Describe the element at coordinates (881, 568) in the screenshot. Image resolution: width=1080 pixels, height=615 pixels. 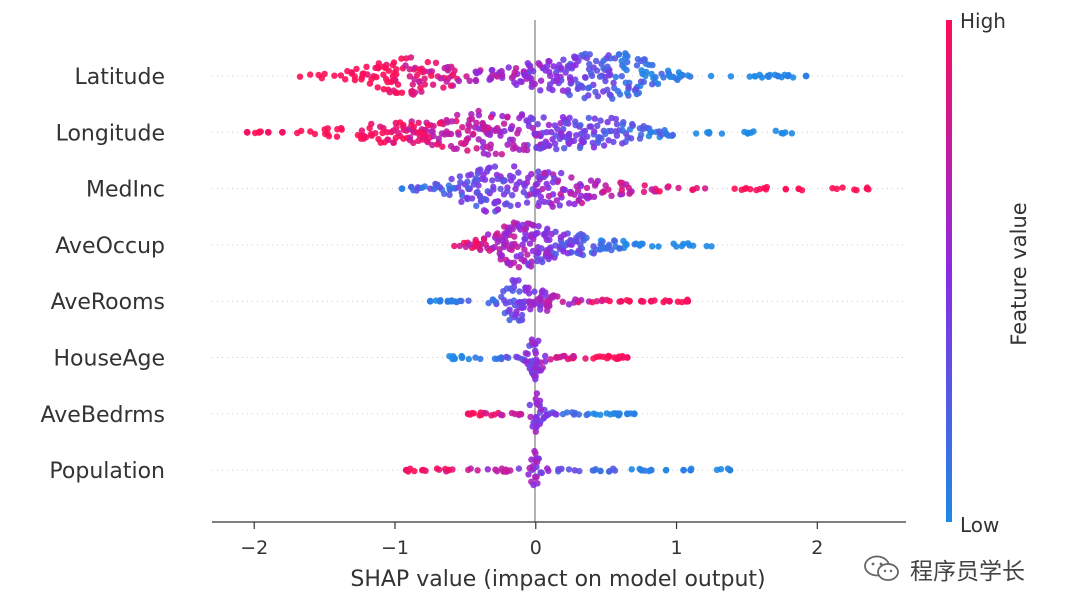
I see `wechat-icon` at that location.